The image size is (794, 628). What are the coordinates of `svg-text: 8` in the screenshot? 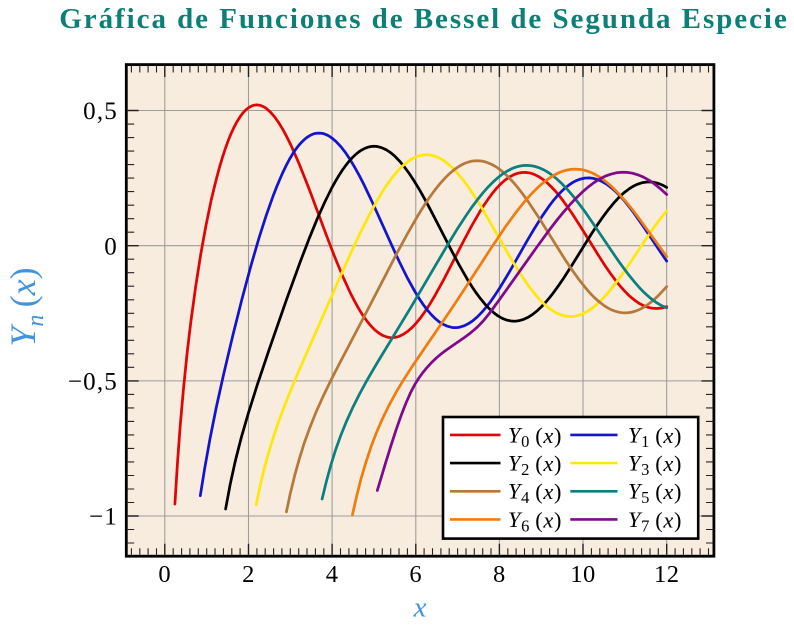 It's located at (499, 574).